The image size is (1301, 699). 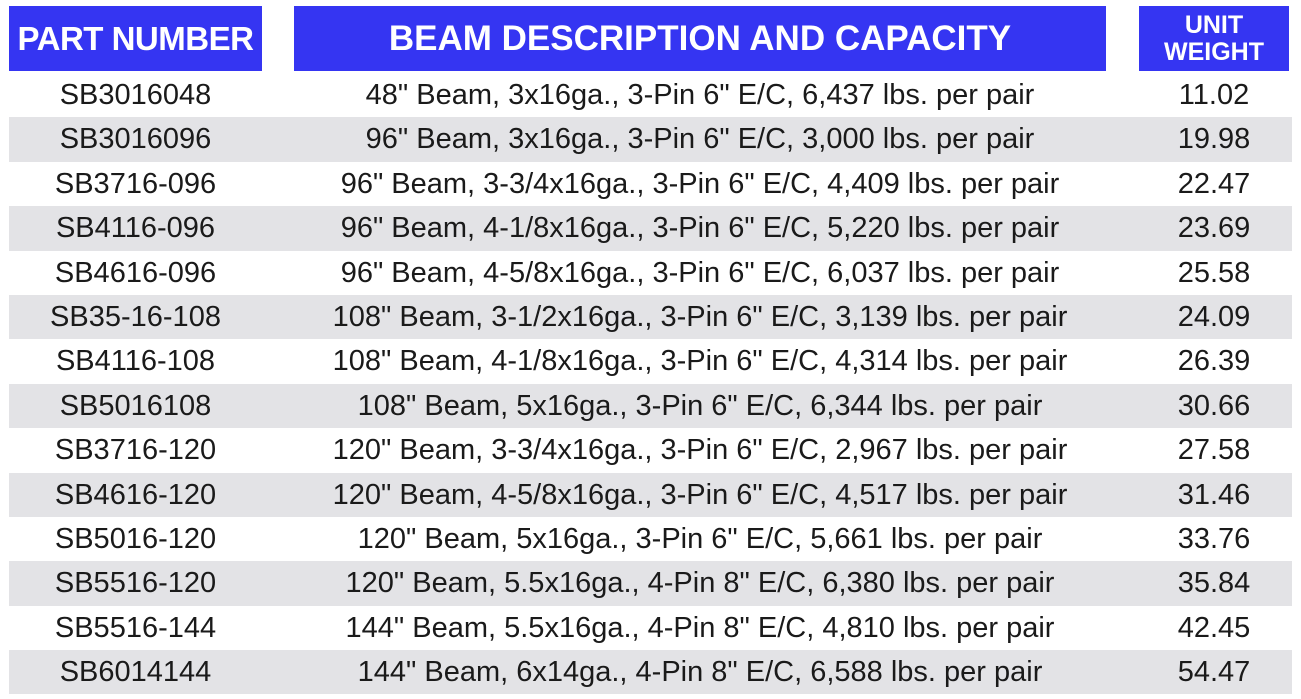 I want to click on part-number-cell: SB5016-120, so click(x=135, y=538).